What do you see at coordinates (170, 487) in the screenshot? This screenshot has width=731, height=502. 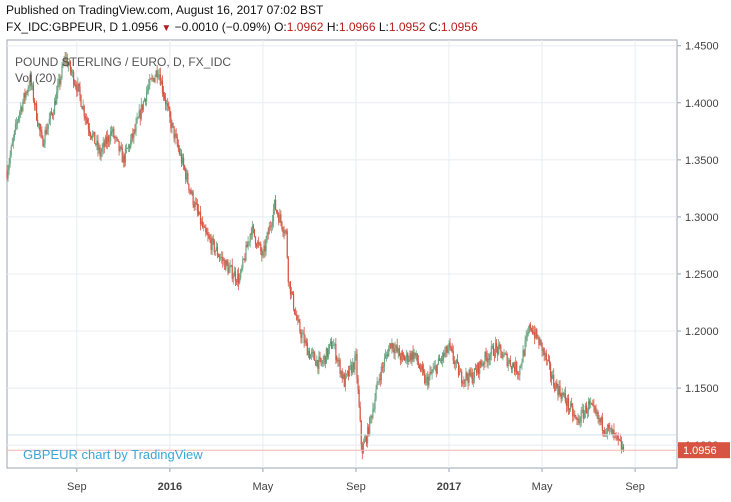 I see `x-tick-label: 2016` at bounding box center [170, 487].